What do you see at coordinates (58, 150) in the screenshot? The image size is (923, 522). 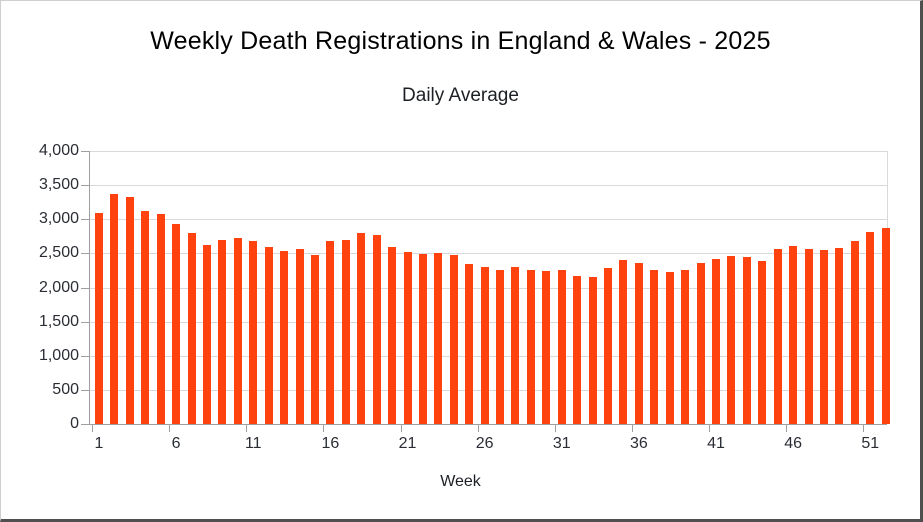 I see `y-tick-label: 4,000` at bounding box center [58, 150].